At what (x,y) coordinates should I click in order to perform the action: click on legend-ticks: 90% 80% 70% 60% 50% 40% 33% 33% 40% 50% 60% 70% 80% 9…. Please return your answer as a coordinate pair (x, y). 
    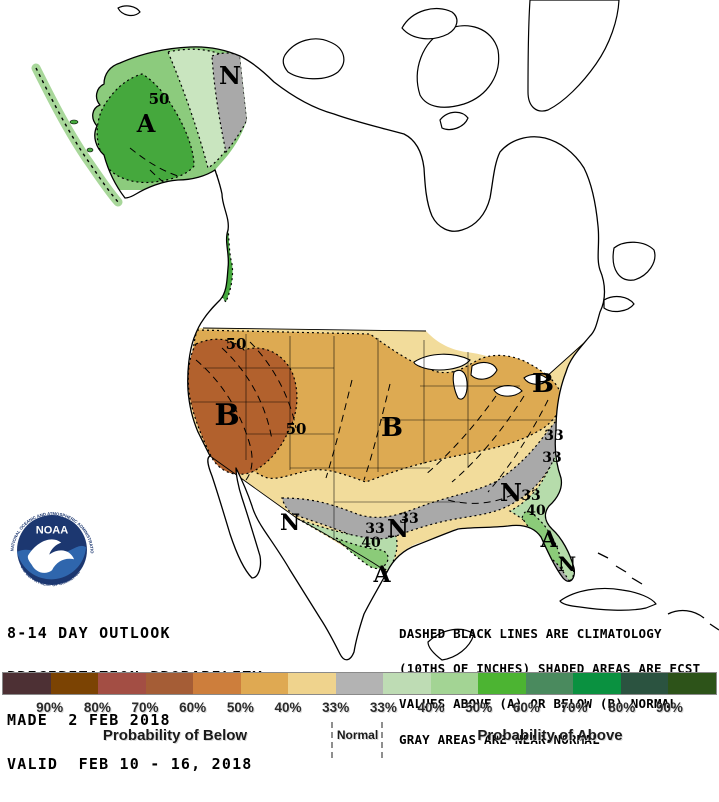
    Looking at the image, I should click on (359, 709).